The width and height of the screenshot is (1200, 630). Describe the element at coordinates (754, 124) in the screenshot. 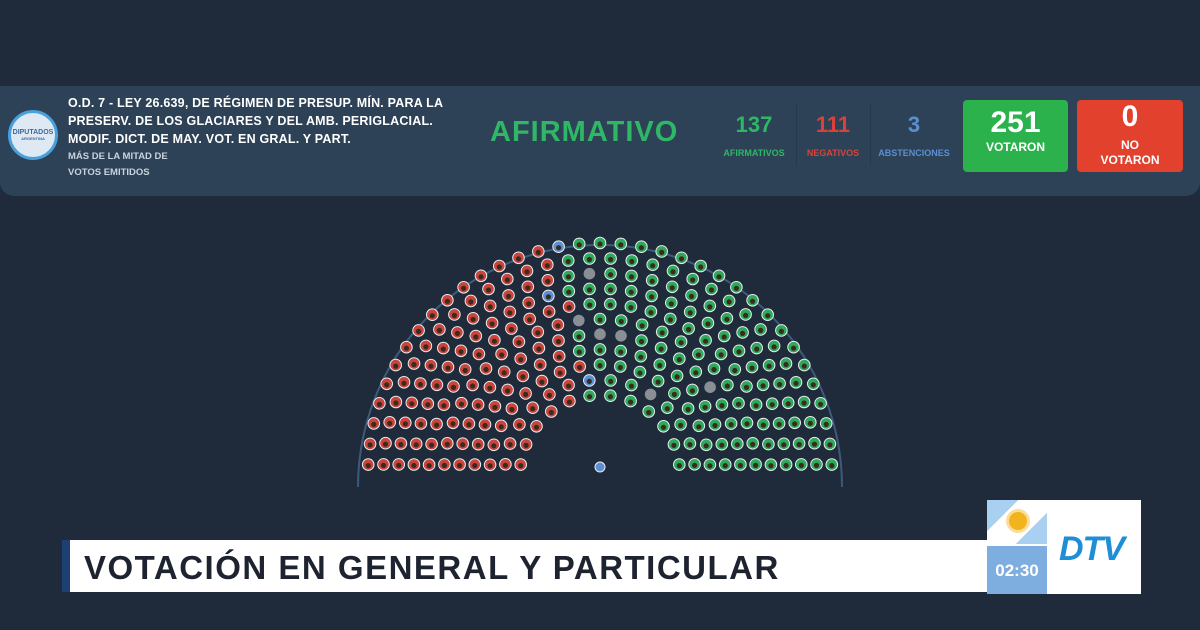

I see `afirmativos-value: 137` at that location.